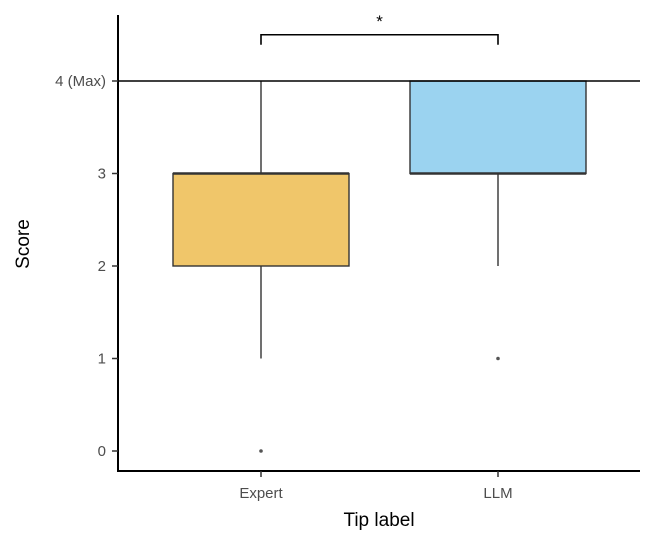 Image resolution: width=655 pixels, height=545 pixels. Describe the element at coordinates (379, 39) in the screenshot. I see `significance-bracket` at that location.